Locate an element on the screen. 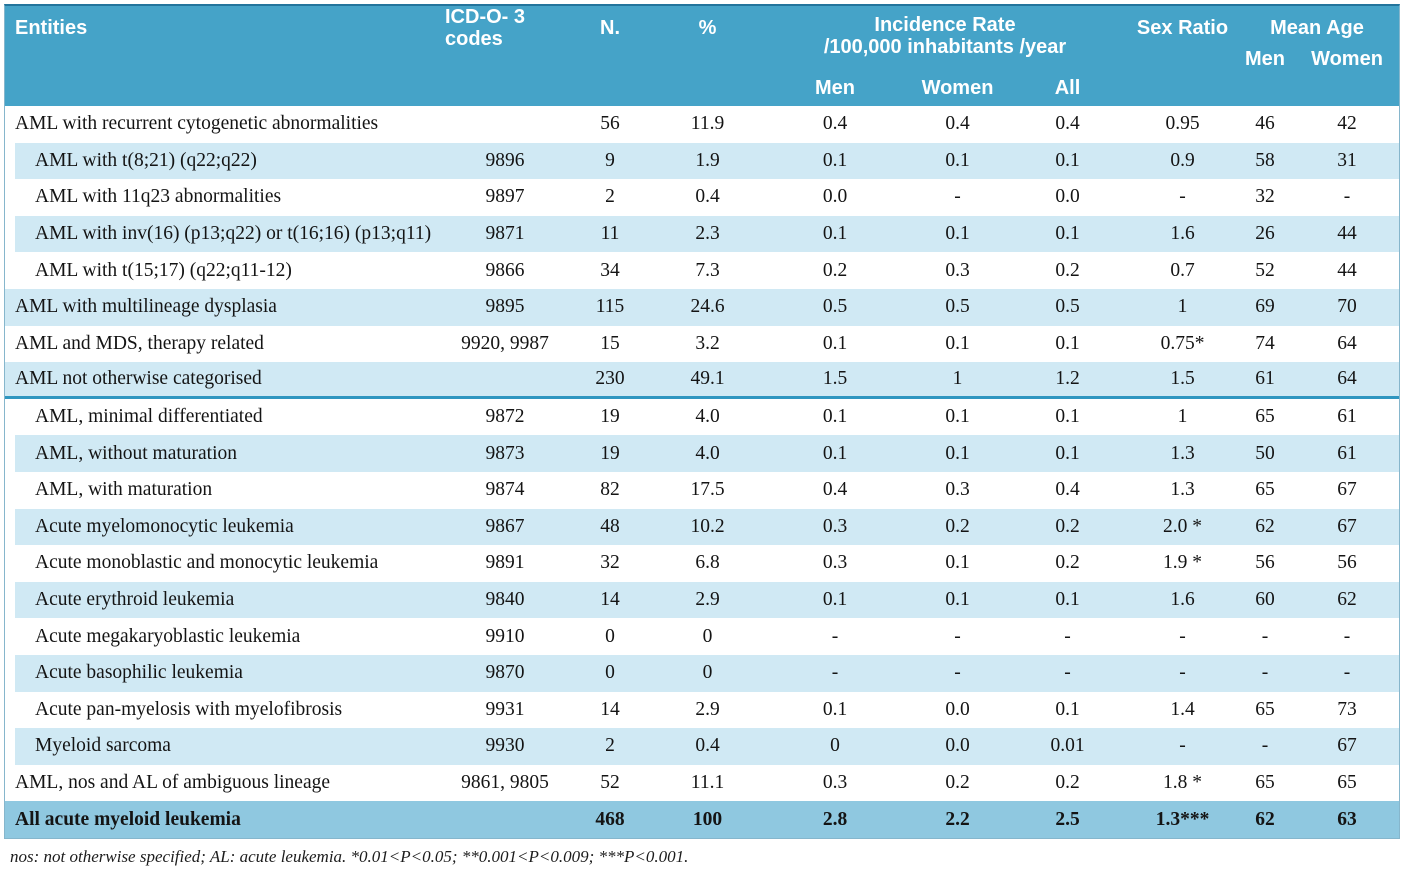  cell-inc_men: 1.5 is located at coordinates (835, 378).